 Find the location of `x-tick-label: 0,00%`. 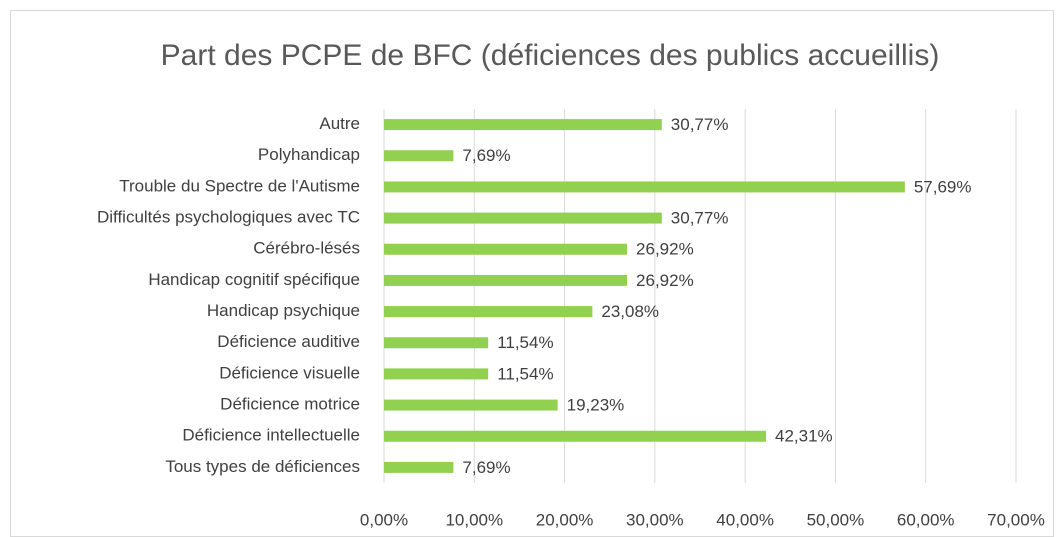

x-tick-label: 0,00% is located at coordinates (384, 519).